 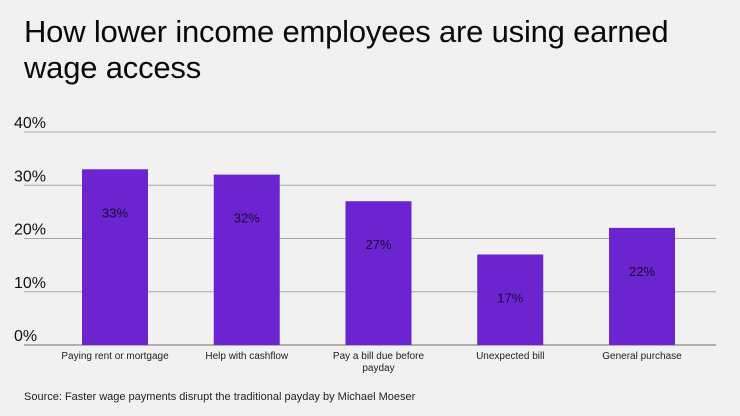 What do you see at coordinates (30, 283) in the screenshot?
I see `y-tick-label: 10%` at bounding box center [30, 283].